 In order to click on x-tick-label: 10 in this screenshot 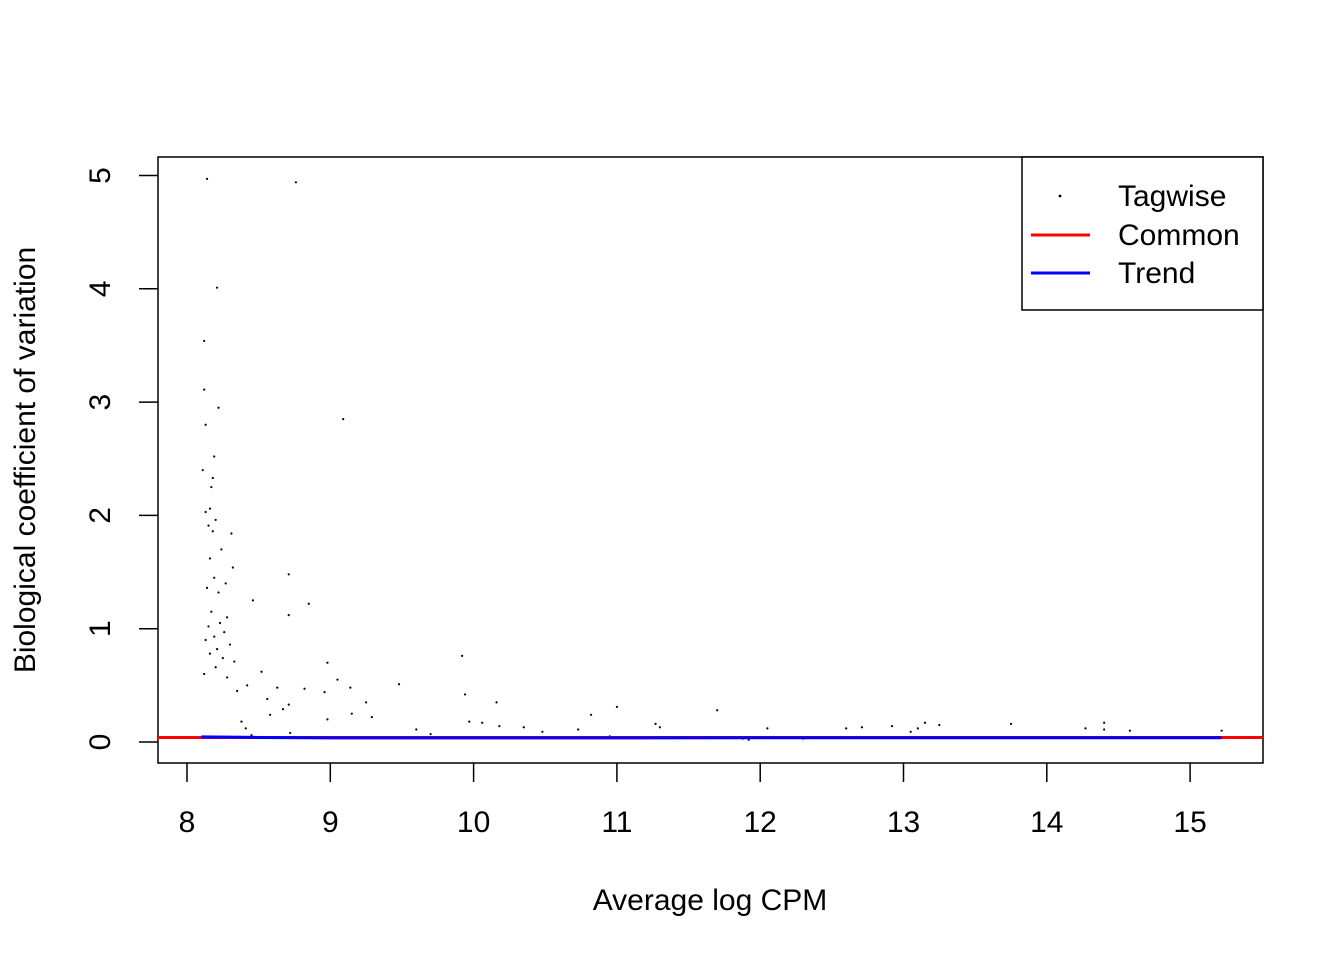, I will do `click(473, 822)`.